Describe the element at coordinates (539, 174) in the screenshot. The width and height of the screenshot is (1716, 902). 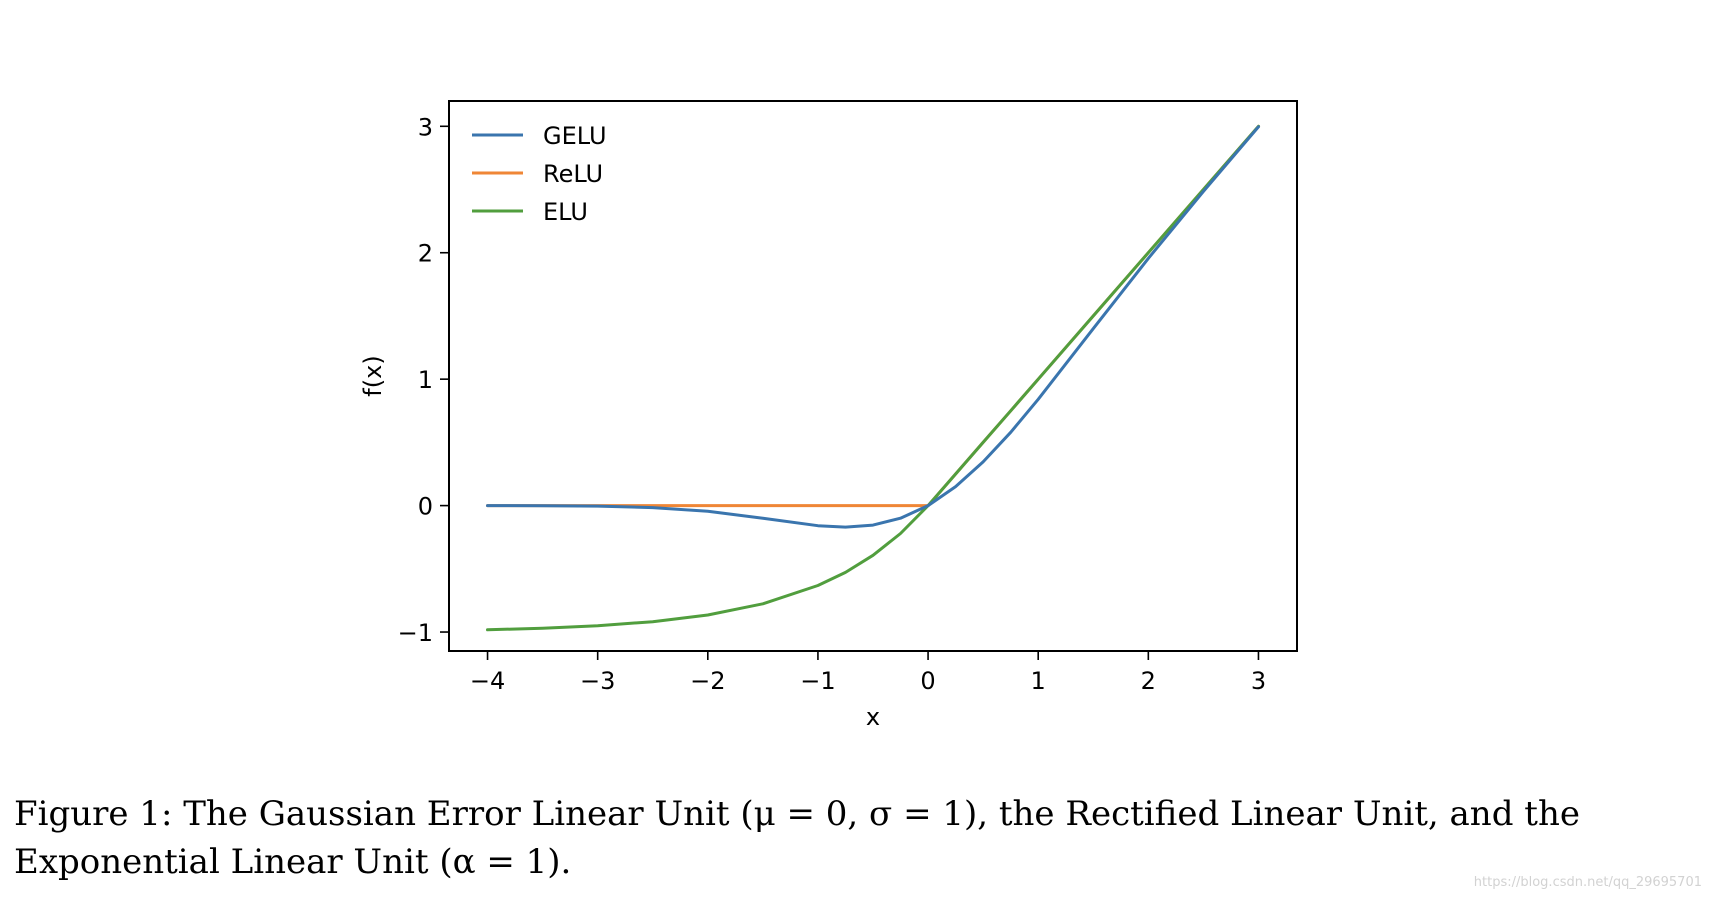
I see `legend: GELU ReLU ELU` at that location.